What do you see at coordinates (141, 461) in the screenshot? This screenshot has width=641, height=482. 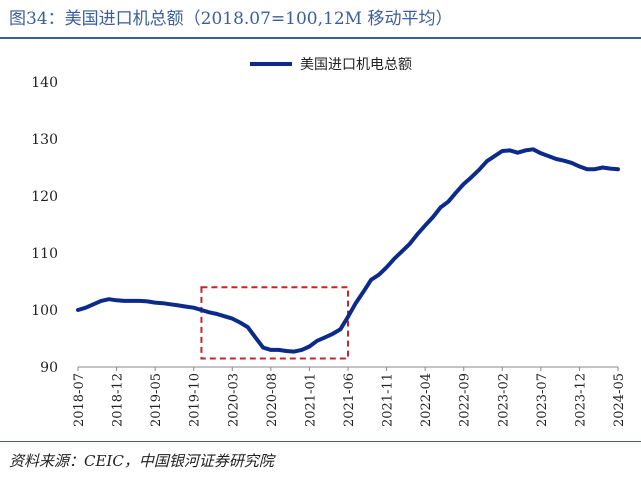 I see `source-note: 资料来源：CEIC，中国银河证券研究院` at bounding box center [141, 461].